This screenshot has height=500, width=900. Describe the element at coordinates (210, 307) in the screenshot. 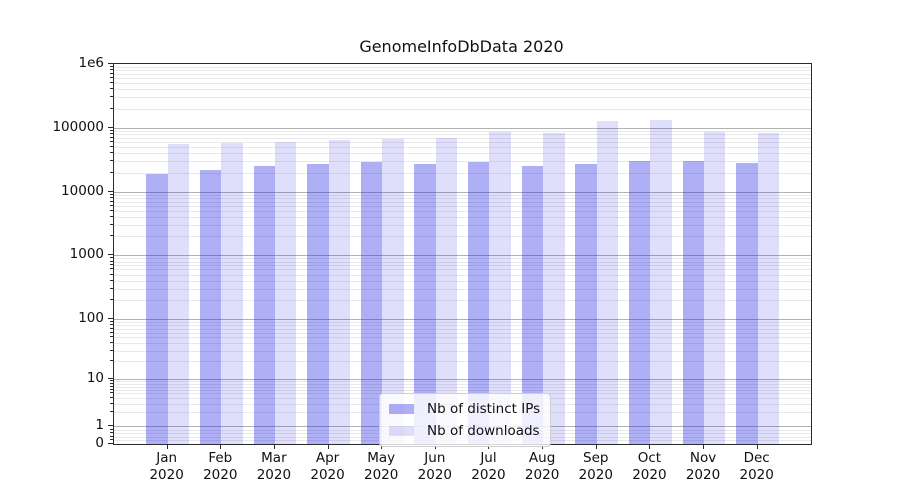

I see `bar-feb-distinct-ips` at that location.